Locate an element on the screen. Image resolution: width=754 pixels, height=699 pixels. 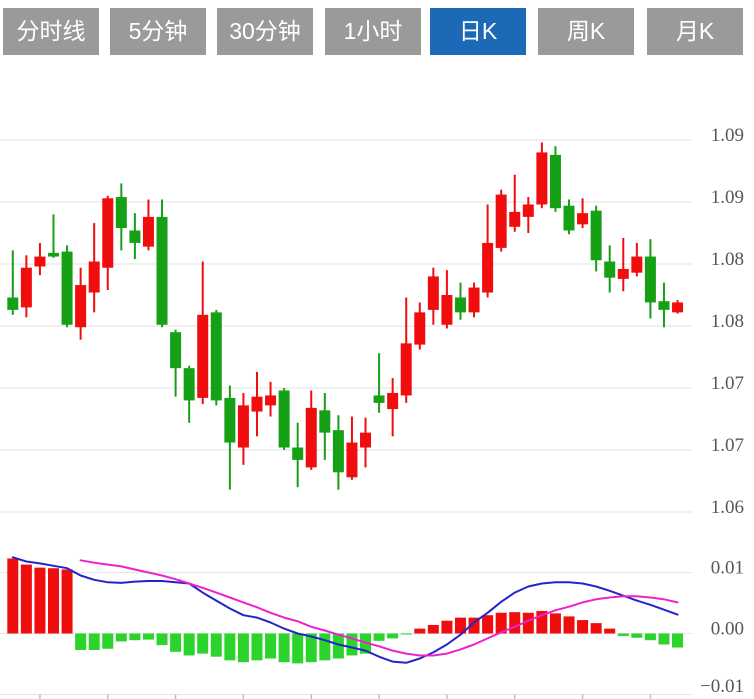
interval-button-5min: 5分钟 is located at coordinates (158, 31).